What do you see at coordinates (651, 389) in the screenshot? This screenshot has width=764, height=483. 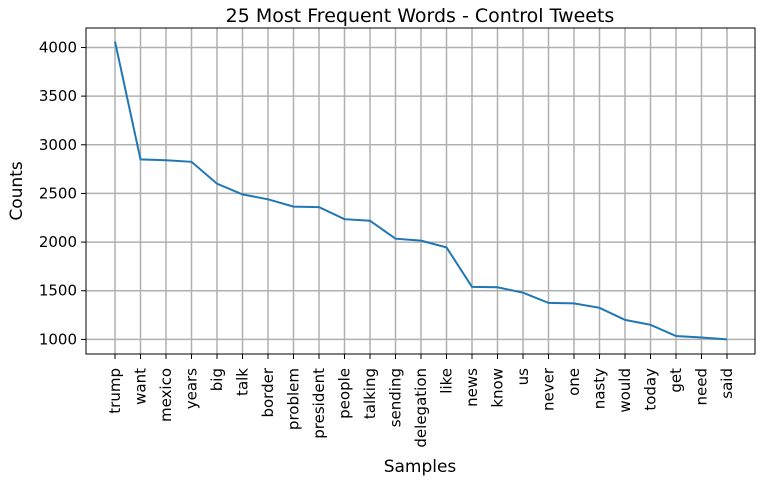 I see `x-tick-label: today` at bounding box center [651, 389].